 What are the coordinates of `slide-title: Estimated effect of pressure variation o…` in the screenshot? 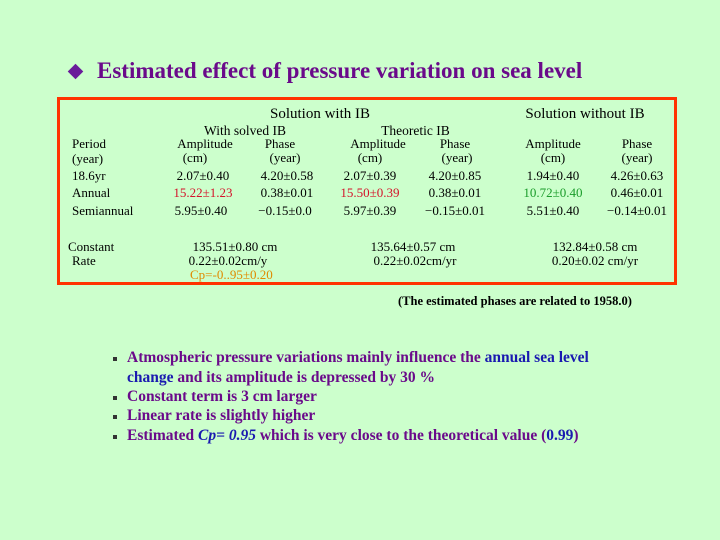 It's located at (340, 70).